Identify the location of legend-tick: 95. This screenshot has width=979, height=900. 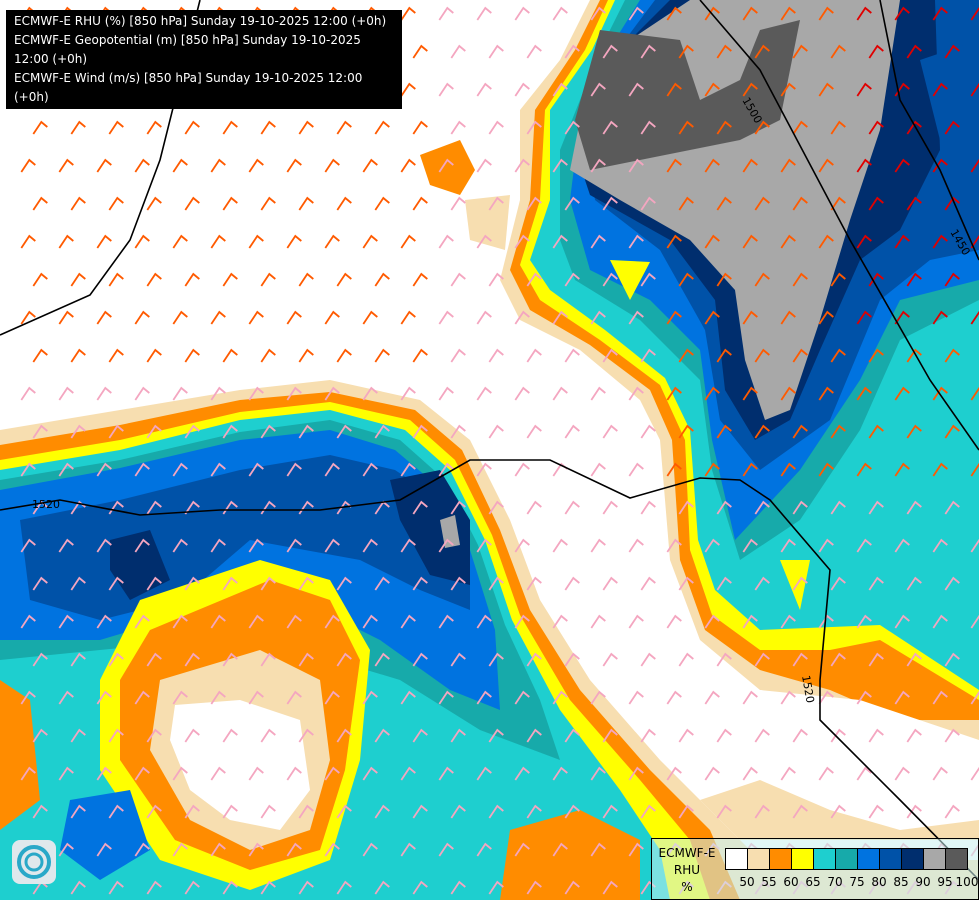
(945, 882).